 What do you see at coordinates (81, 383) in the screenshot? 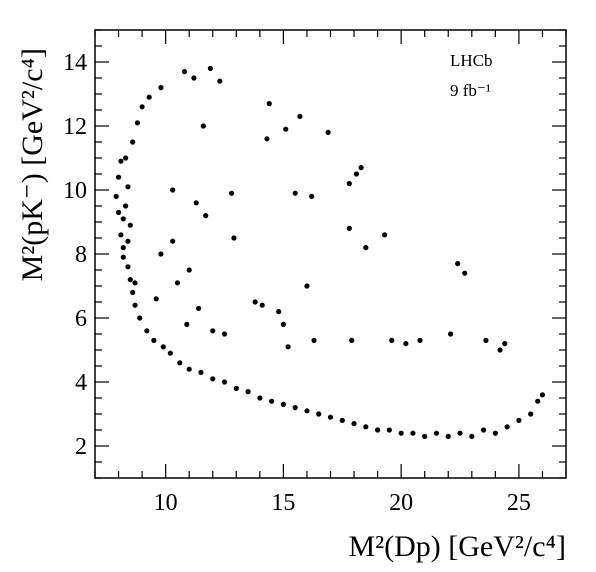
I see `y-tick-label: 4` at bounding box center [81, 383].